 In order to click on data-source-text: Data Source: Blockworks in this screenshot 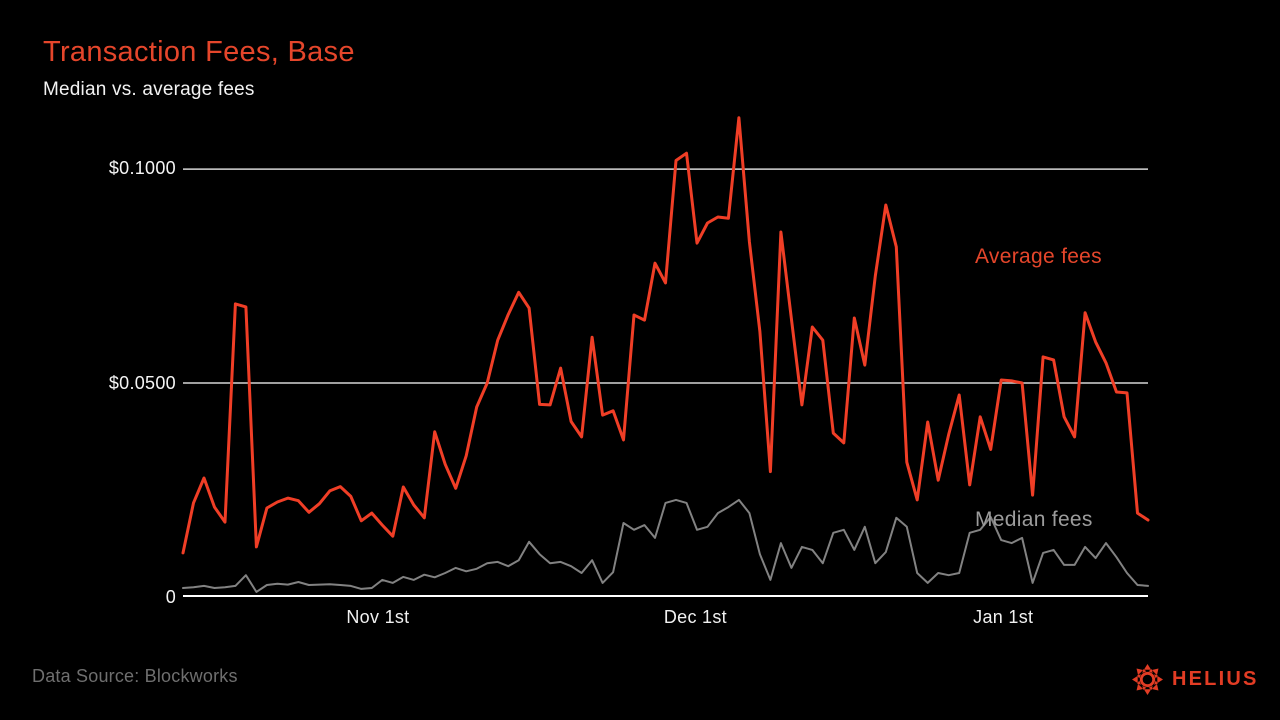, I will do `click(135, 676)`.